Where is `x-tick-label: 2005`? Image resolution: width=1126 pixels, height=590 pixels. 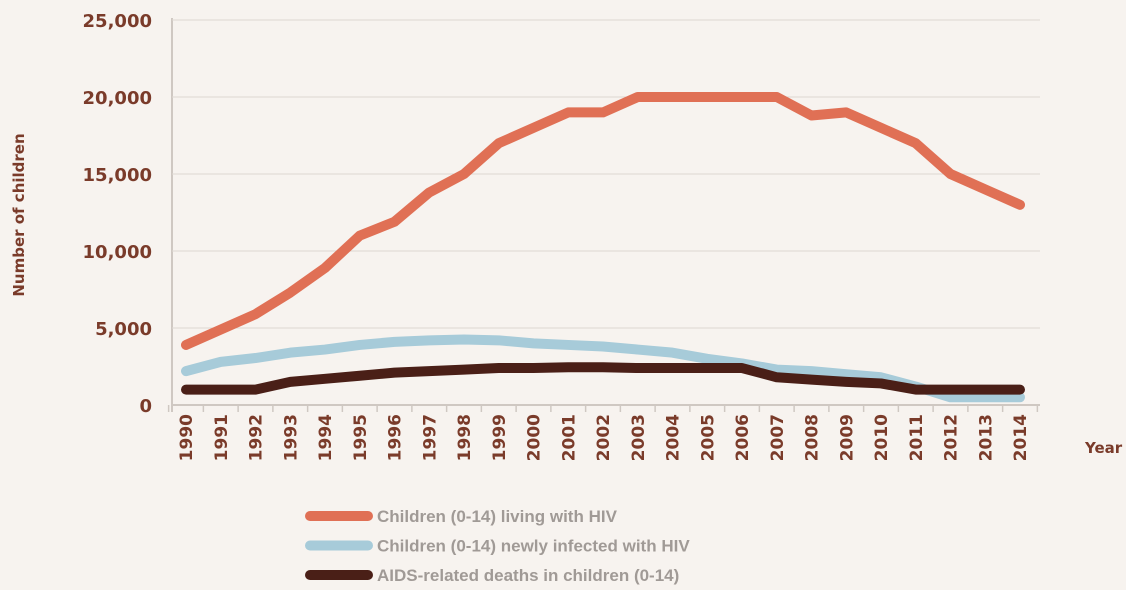 x-tick-label: 2005 is located at coordinates (708, 437).